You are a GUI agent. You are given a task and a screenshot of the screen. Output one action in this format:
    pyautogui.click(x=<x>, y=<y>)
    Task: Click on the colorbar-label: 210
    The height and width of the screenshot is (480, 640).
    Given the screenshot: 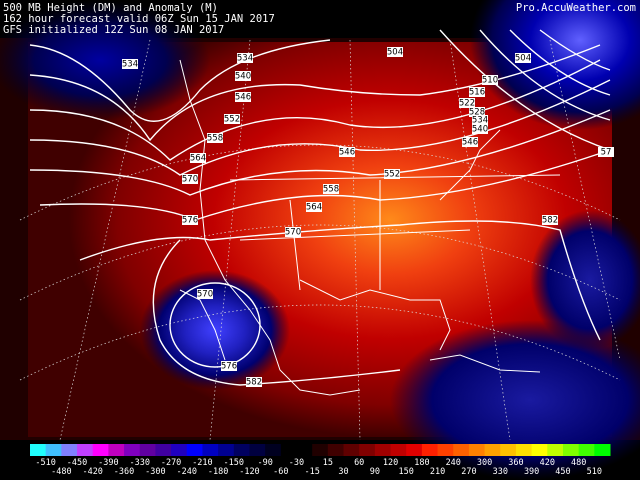 What is the action you would take?
    pyautogui.click(x=437, y=472)
    